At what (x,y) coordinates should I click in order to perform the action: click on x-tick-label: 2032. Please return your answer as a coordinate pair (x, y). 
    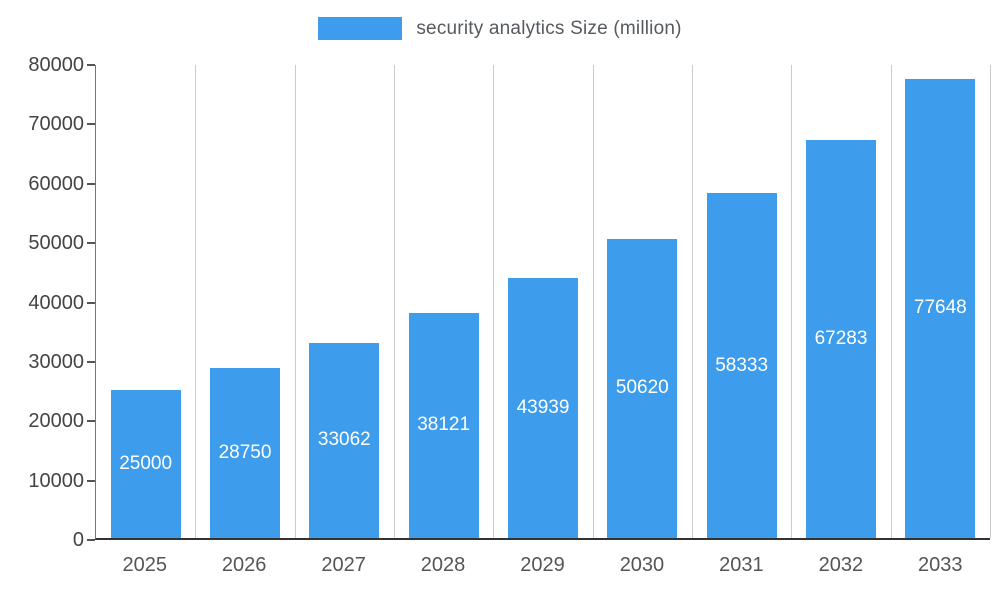
    Looking at the image, I should click on (841, 565).